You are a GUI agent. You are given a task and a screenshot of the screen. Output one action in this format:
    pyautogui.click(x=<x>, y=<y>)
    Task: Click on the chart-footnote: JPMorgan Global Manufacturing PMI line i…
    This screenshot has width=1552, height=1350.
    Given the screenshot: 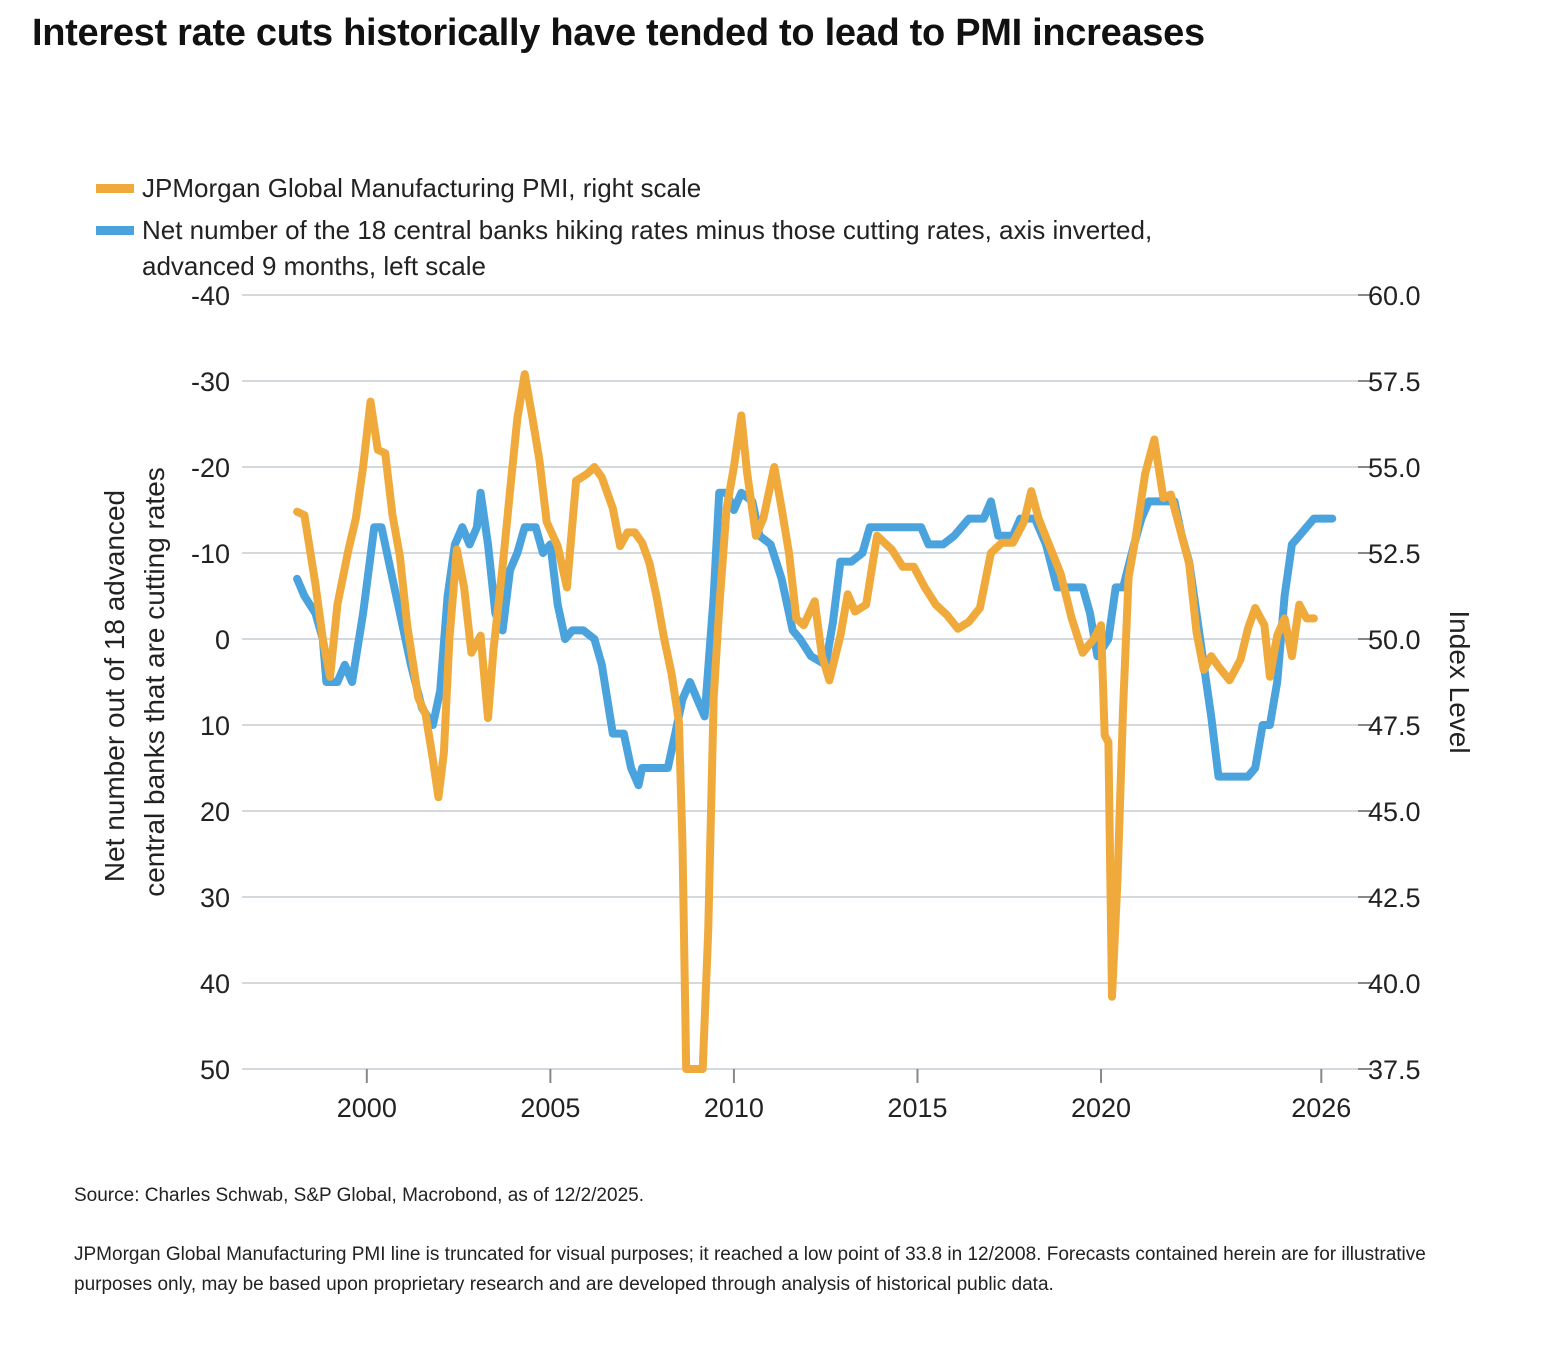 What is the action you would take?
    pyautogui.click(x=750, y=1269)
    